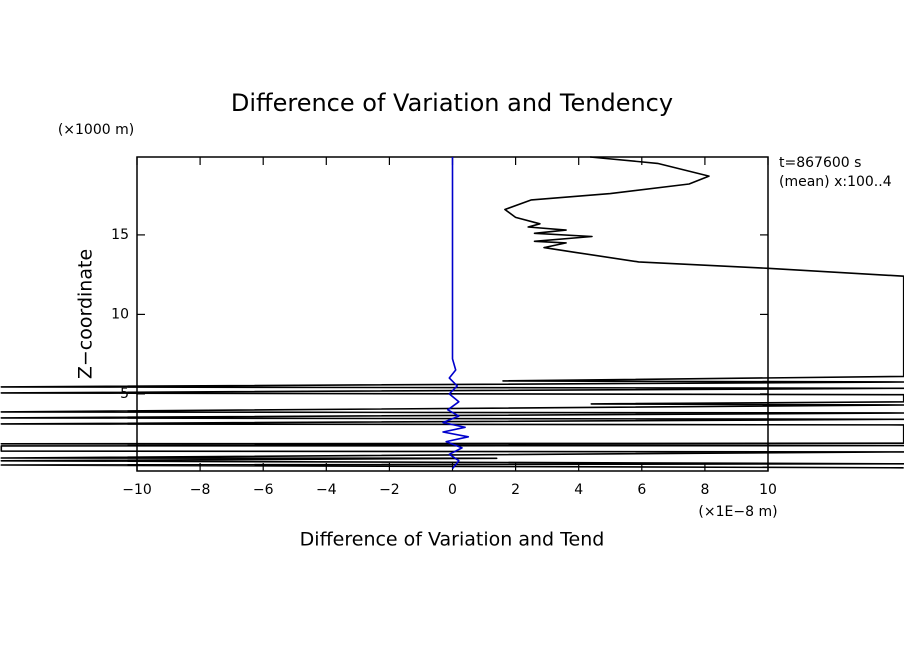  I want to click on x-tick-label: −4, so click(326, 490).